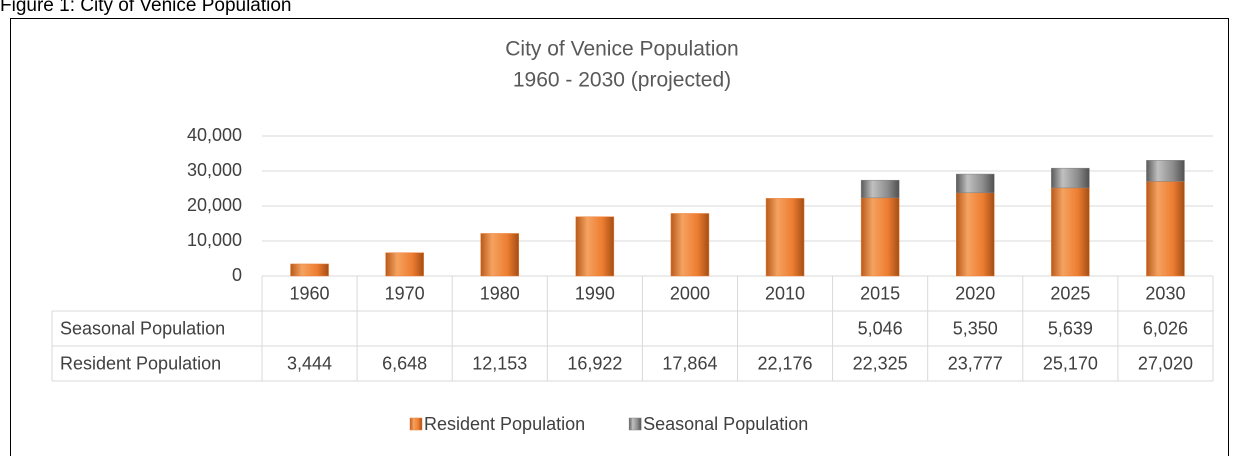  Describe the element at coordinates (146, 8) in the screenshot. I see `figure-caption: Figure 1: City of Venice Population` at that location.